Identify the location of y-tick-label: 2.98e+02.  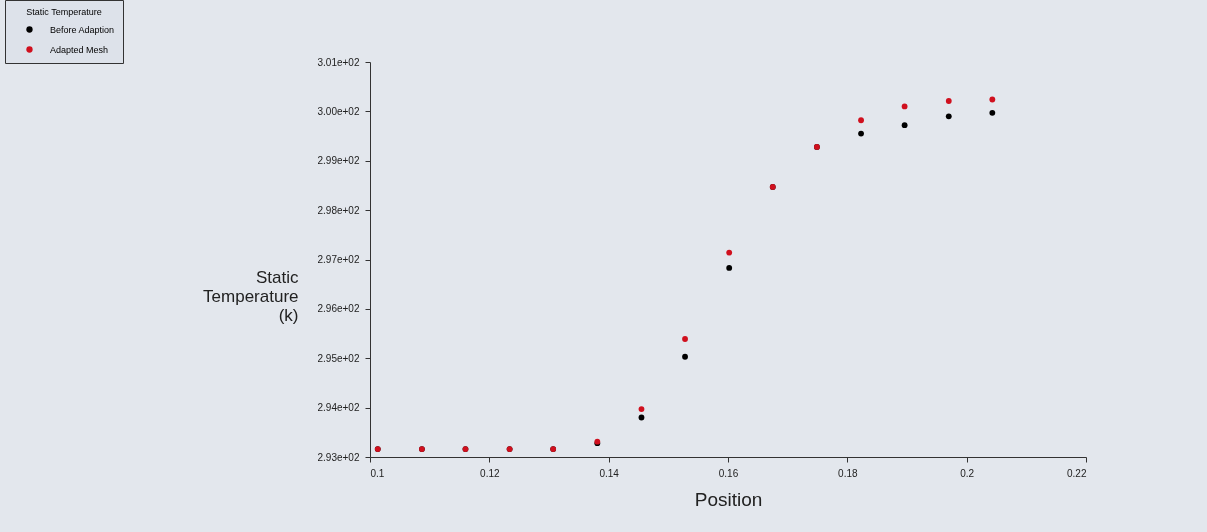
(338, 210).